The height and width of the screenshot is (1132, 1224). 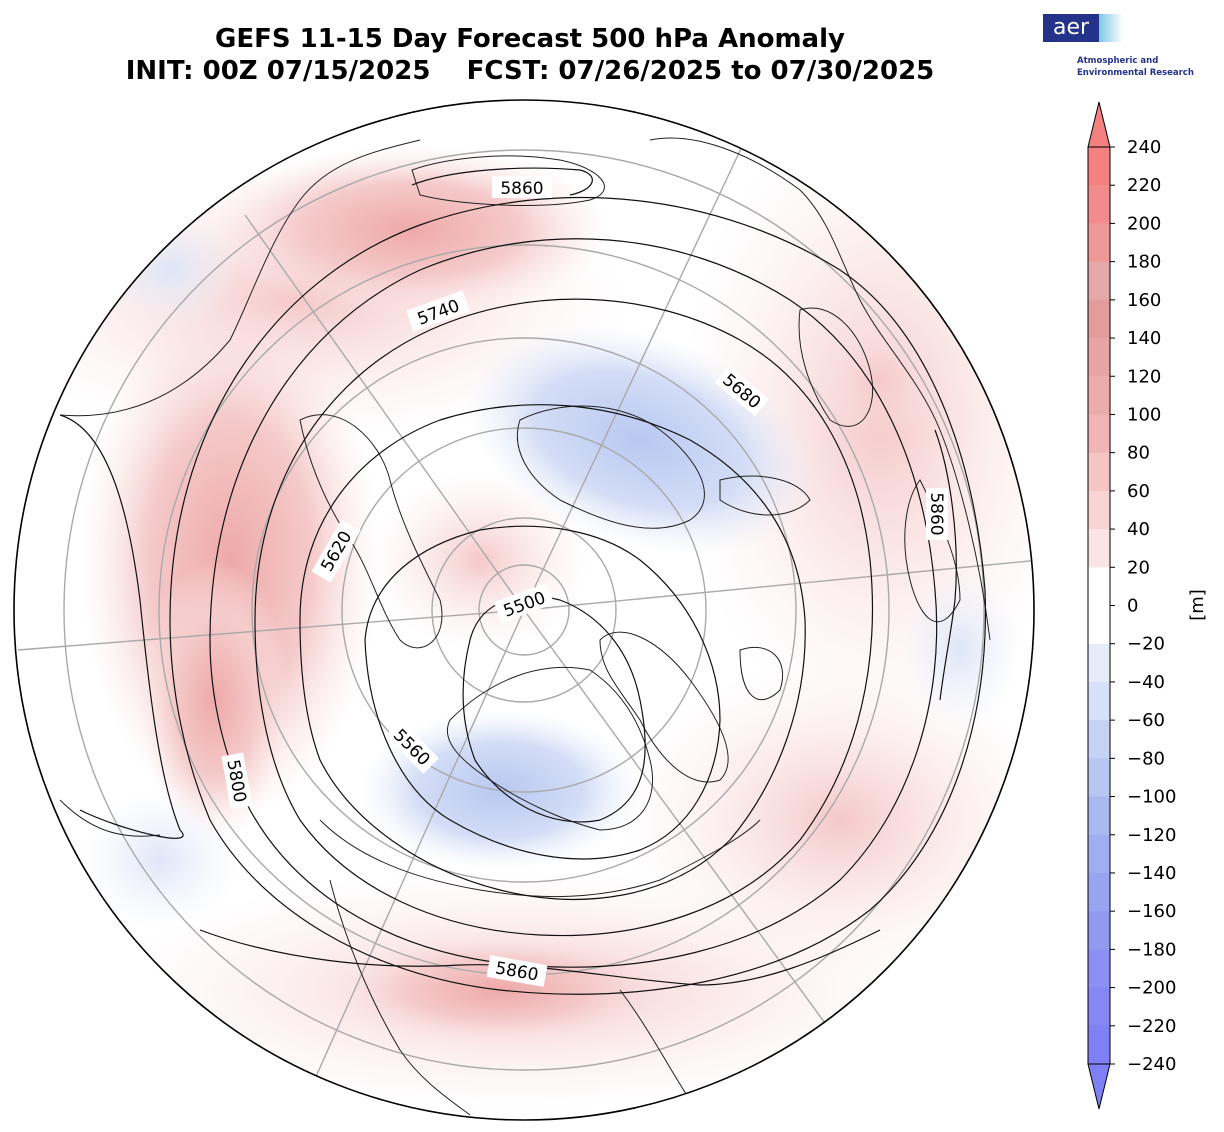 I want to click on colorbar-tick-label: 140, so click(x=1144, y=338).